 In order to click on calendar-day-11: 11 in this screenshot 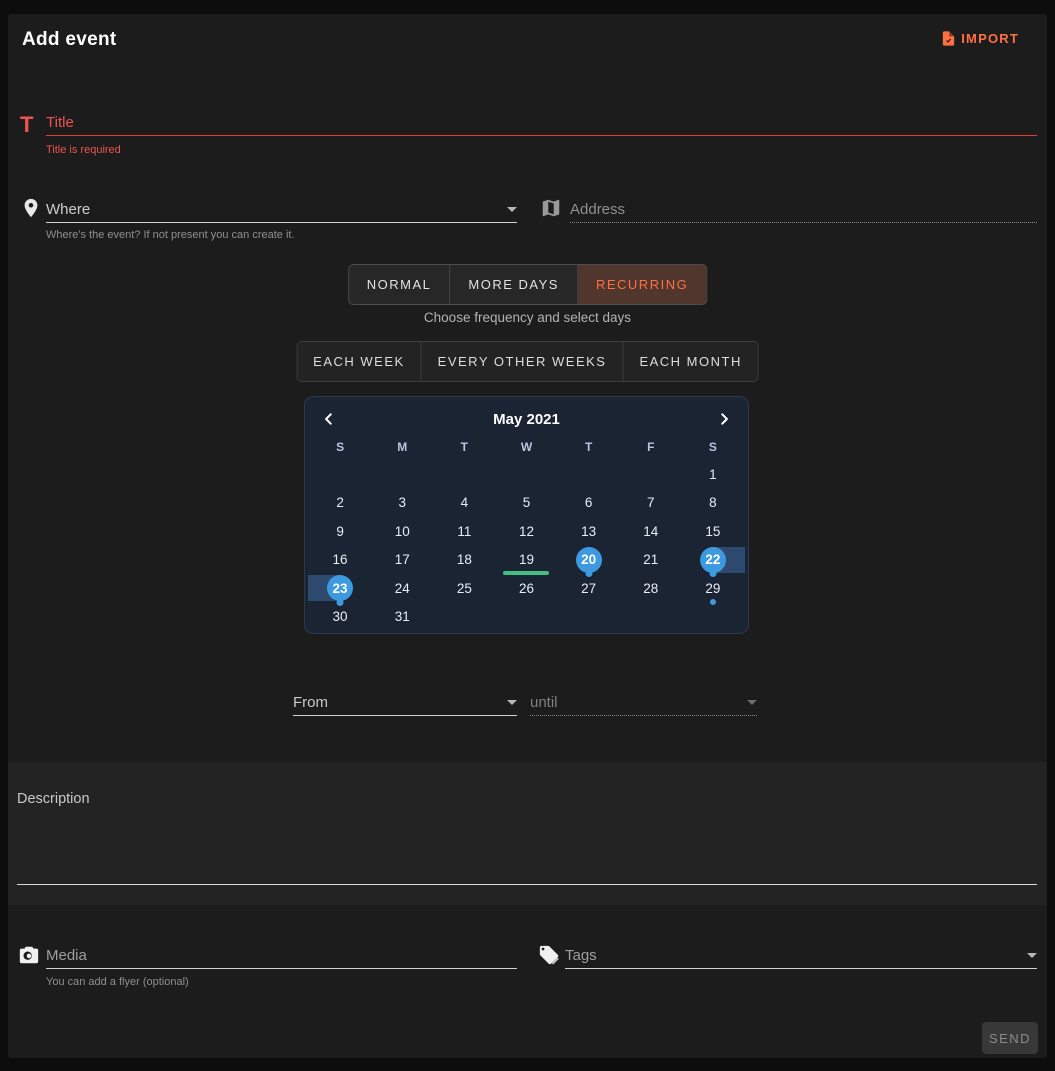, I will do `click(464, 531)`.